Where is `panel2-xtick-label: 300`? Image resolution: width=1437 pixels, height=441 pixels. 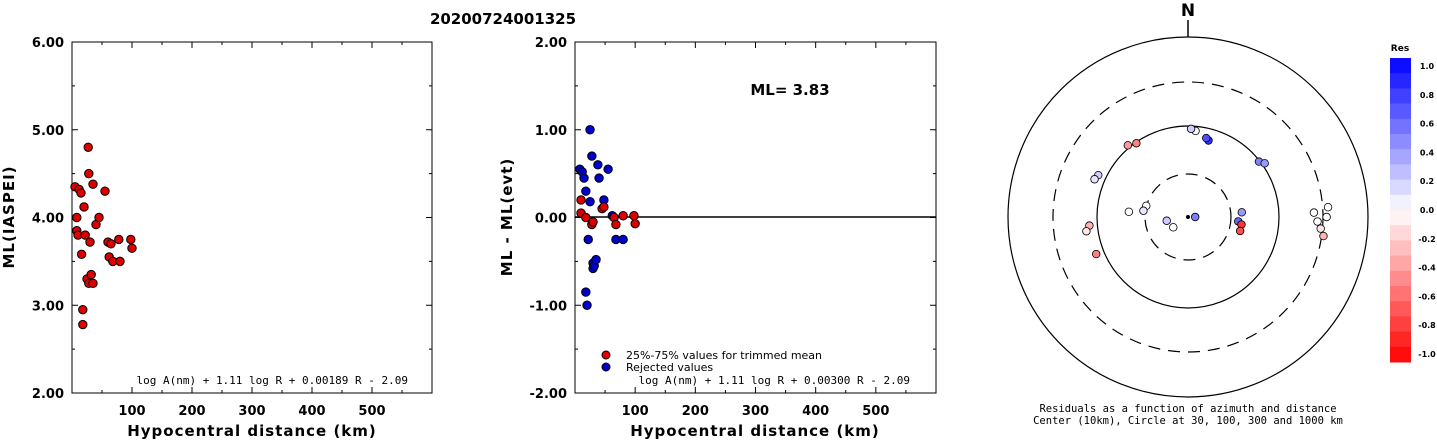
panel2-xtick-label: 300 is located at coordinates (755, 411).